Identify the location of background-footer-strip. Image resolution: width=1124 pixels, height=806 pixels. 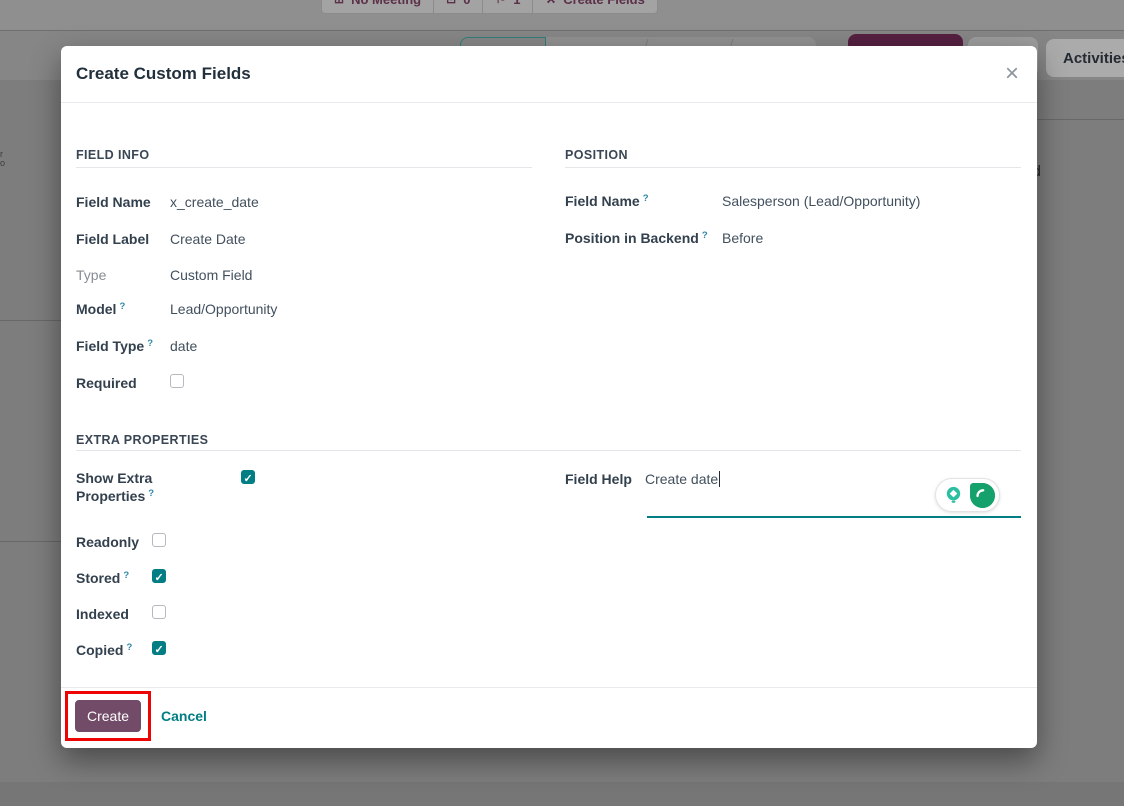
(562, 794).